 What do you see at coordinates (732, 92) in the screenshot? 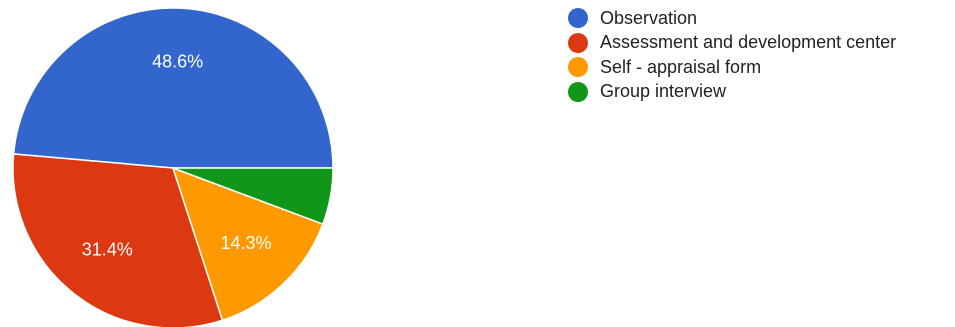
I see `legend-item-group-interview: Group interview` at bounding box center [732, 92].